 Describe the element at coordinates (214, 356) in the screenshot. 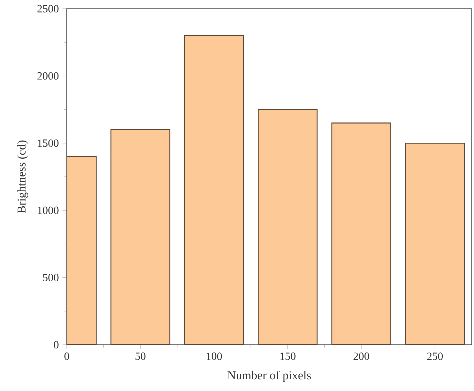

I see `x-tick-label: 100` at that location.